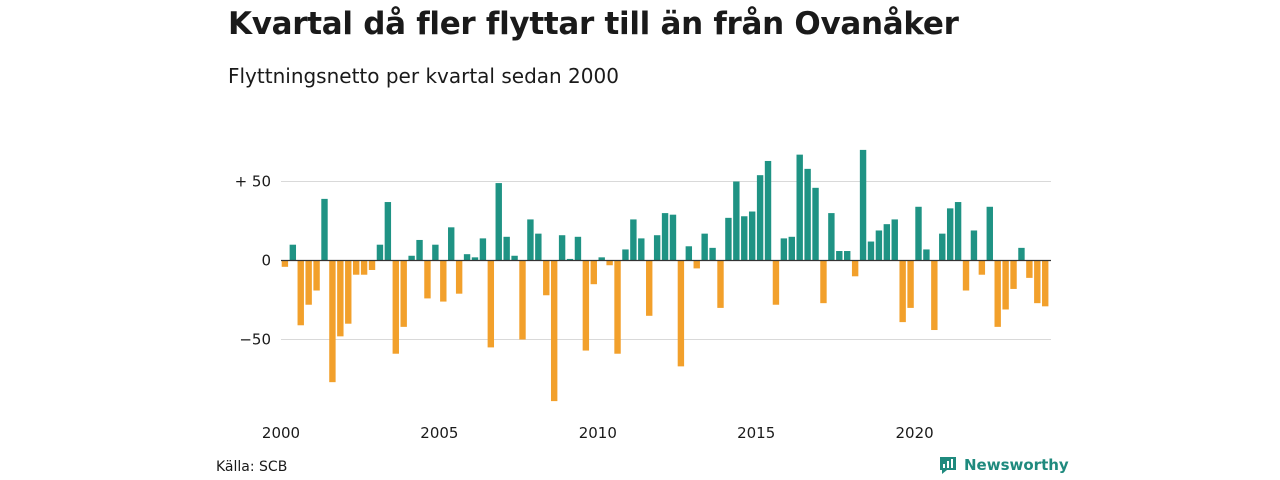 This screenshot has height=480, width=1280. What do you see at coordinates (253, 261) in the screenshot?
I see `y-axis-labels: + 50 0 −50` at bounding box center [253, 261].